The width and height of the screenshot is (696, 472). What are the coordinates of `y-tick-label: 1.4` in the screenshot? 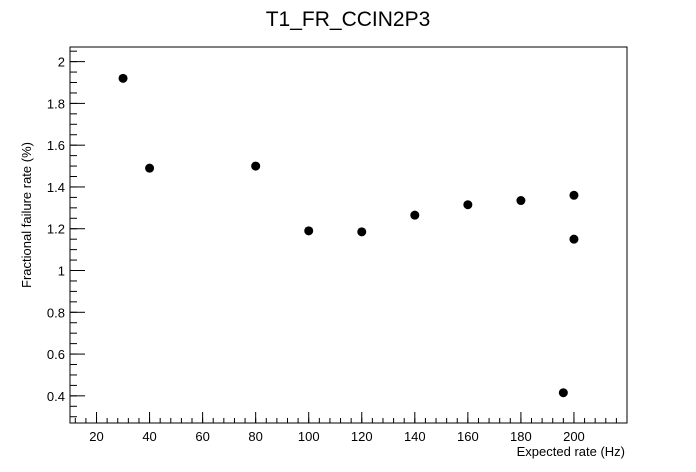 It's located at (56, 187).